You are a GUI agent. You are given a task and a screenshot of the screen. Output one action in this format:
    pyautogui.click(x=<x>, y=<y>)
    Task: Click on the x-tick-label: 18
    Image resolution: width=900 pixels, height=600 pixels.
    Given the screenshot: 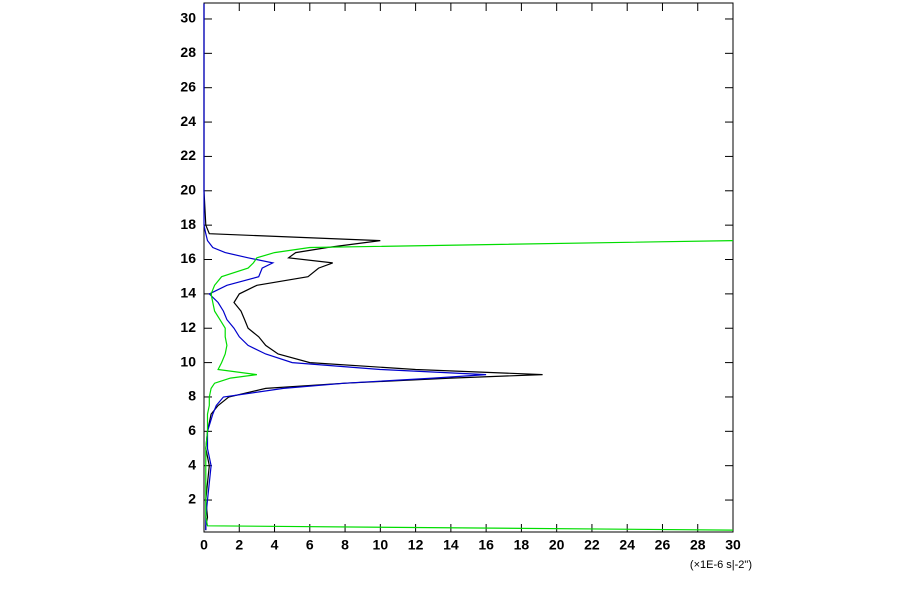 What is the action you would take?
    pyautogui.click(x=522, y=545)
    